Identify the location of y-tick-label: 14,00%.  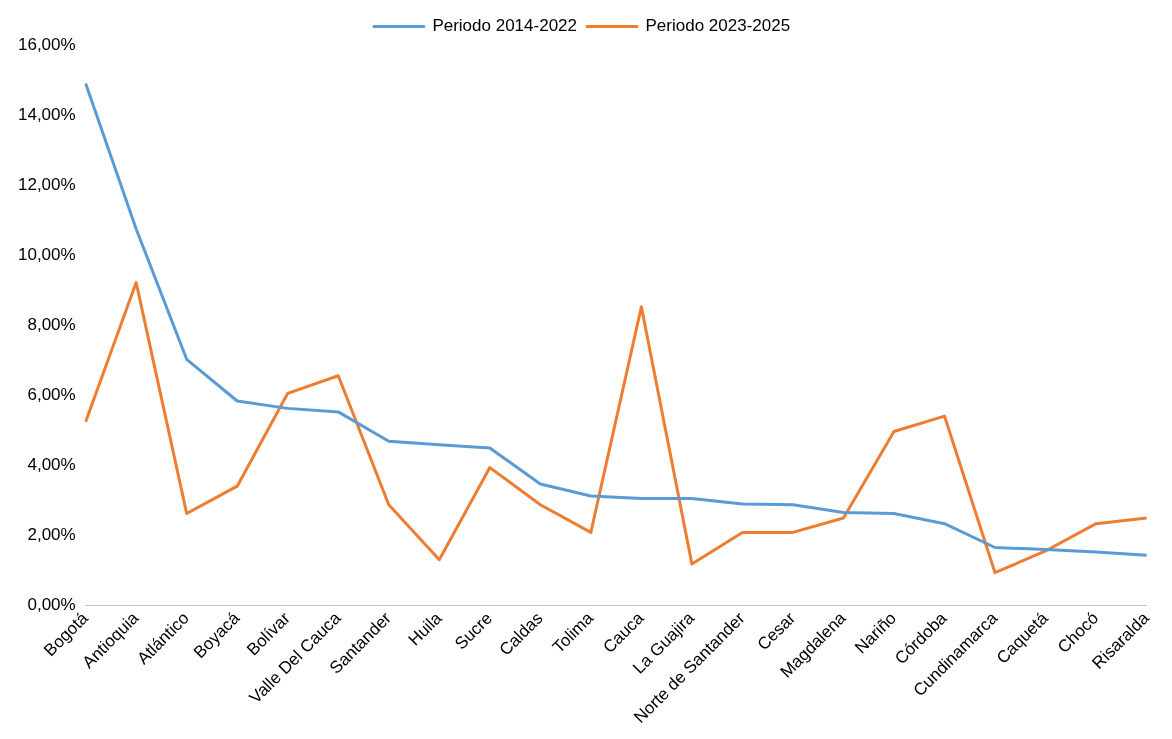
(46, 114).